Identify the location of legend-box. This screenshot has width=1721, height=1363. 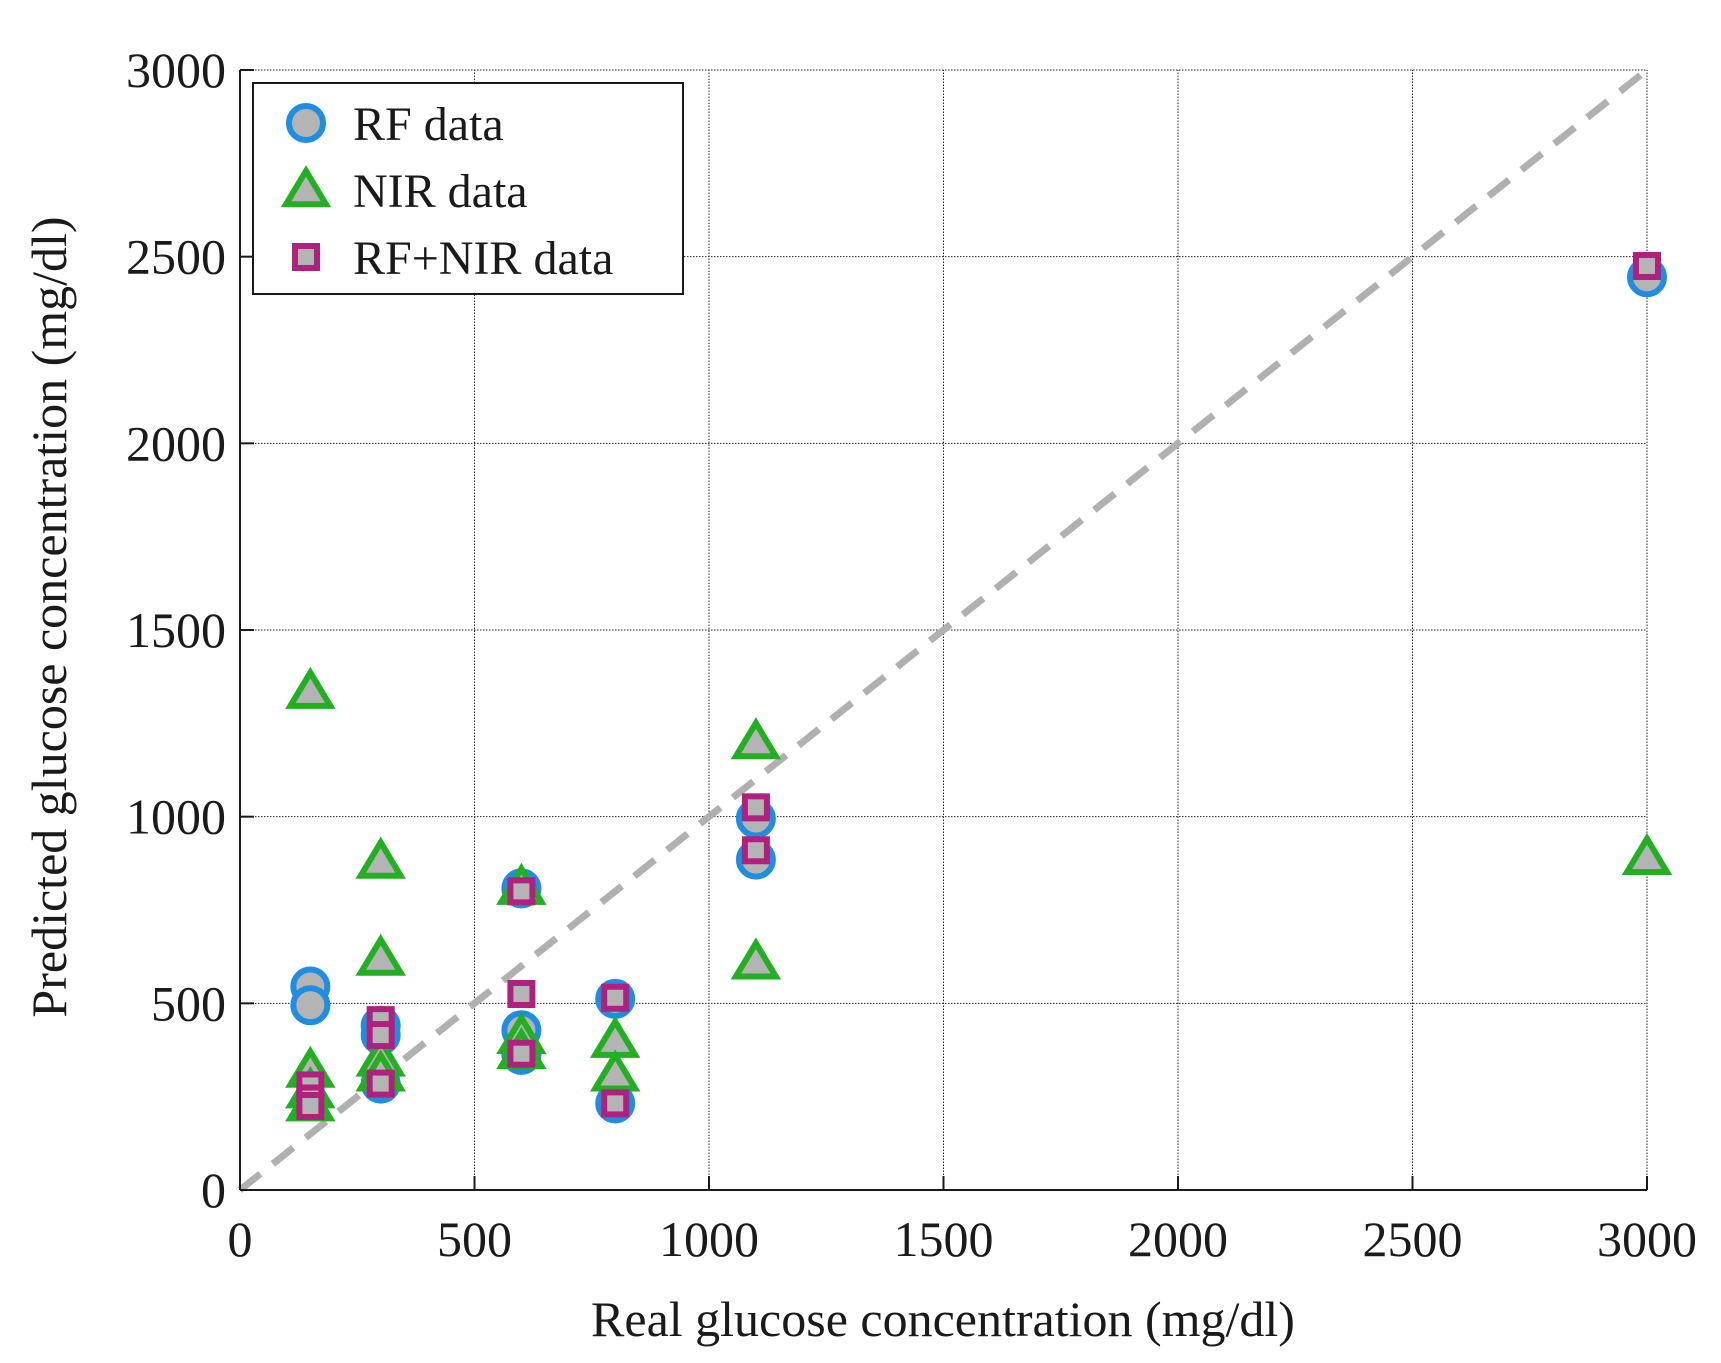
(468, 188).